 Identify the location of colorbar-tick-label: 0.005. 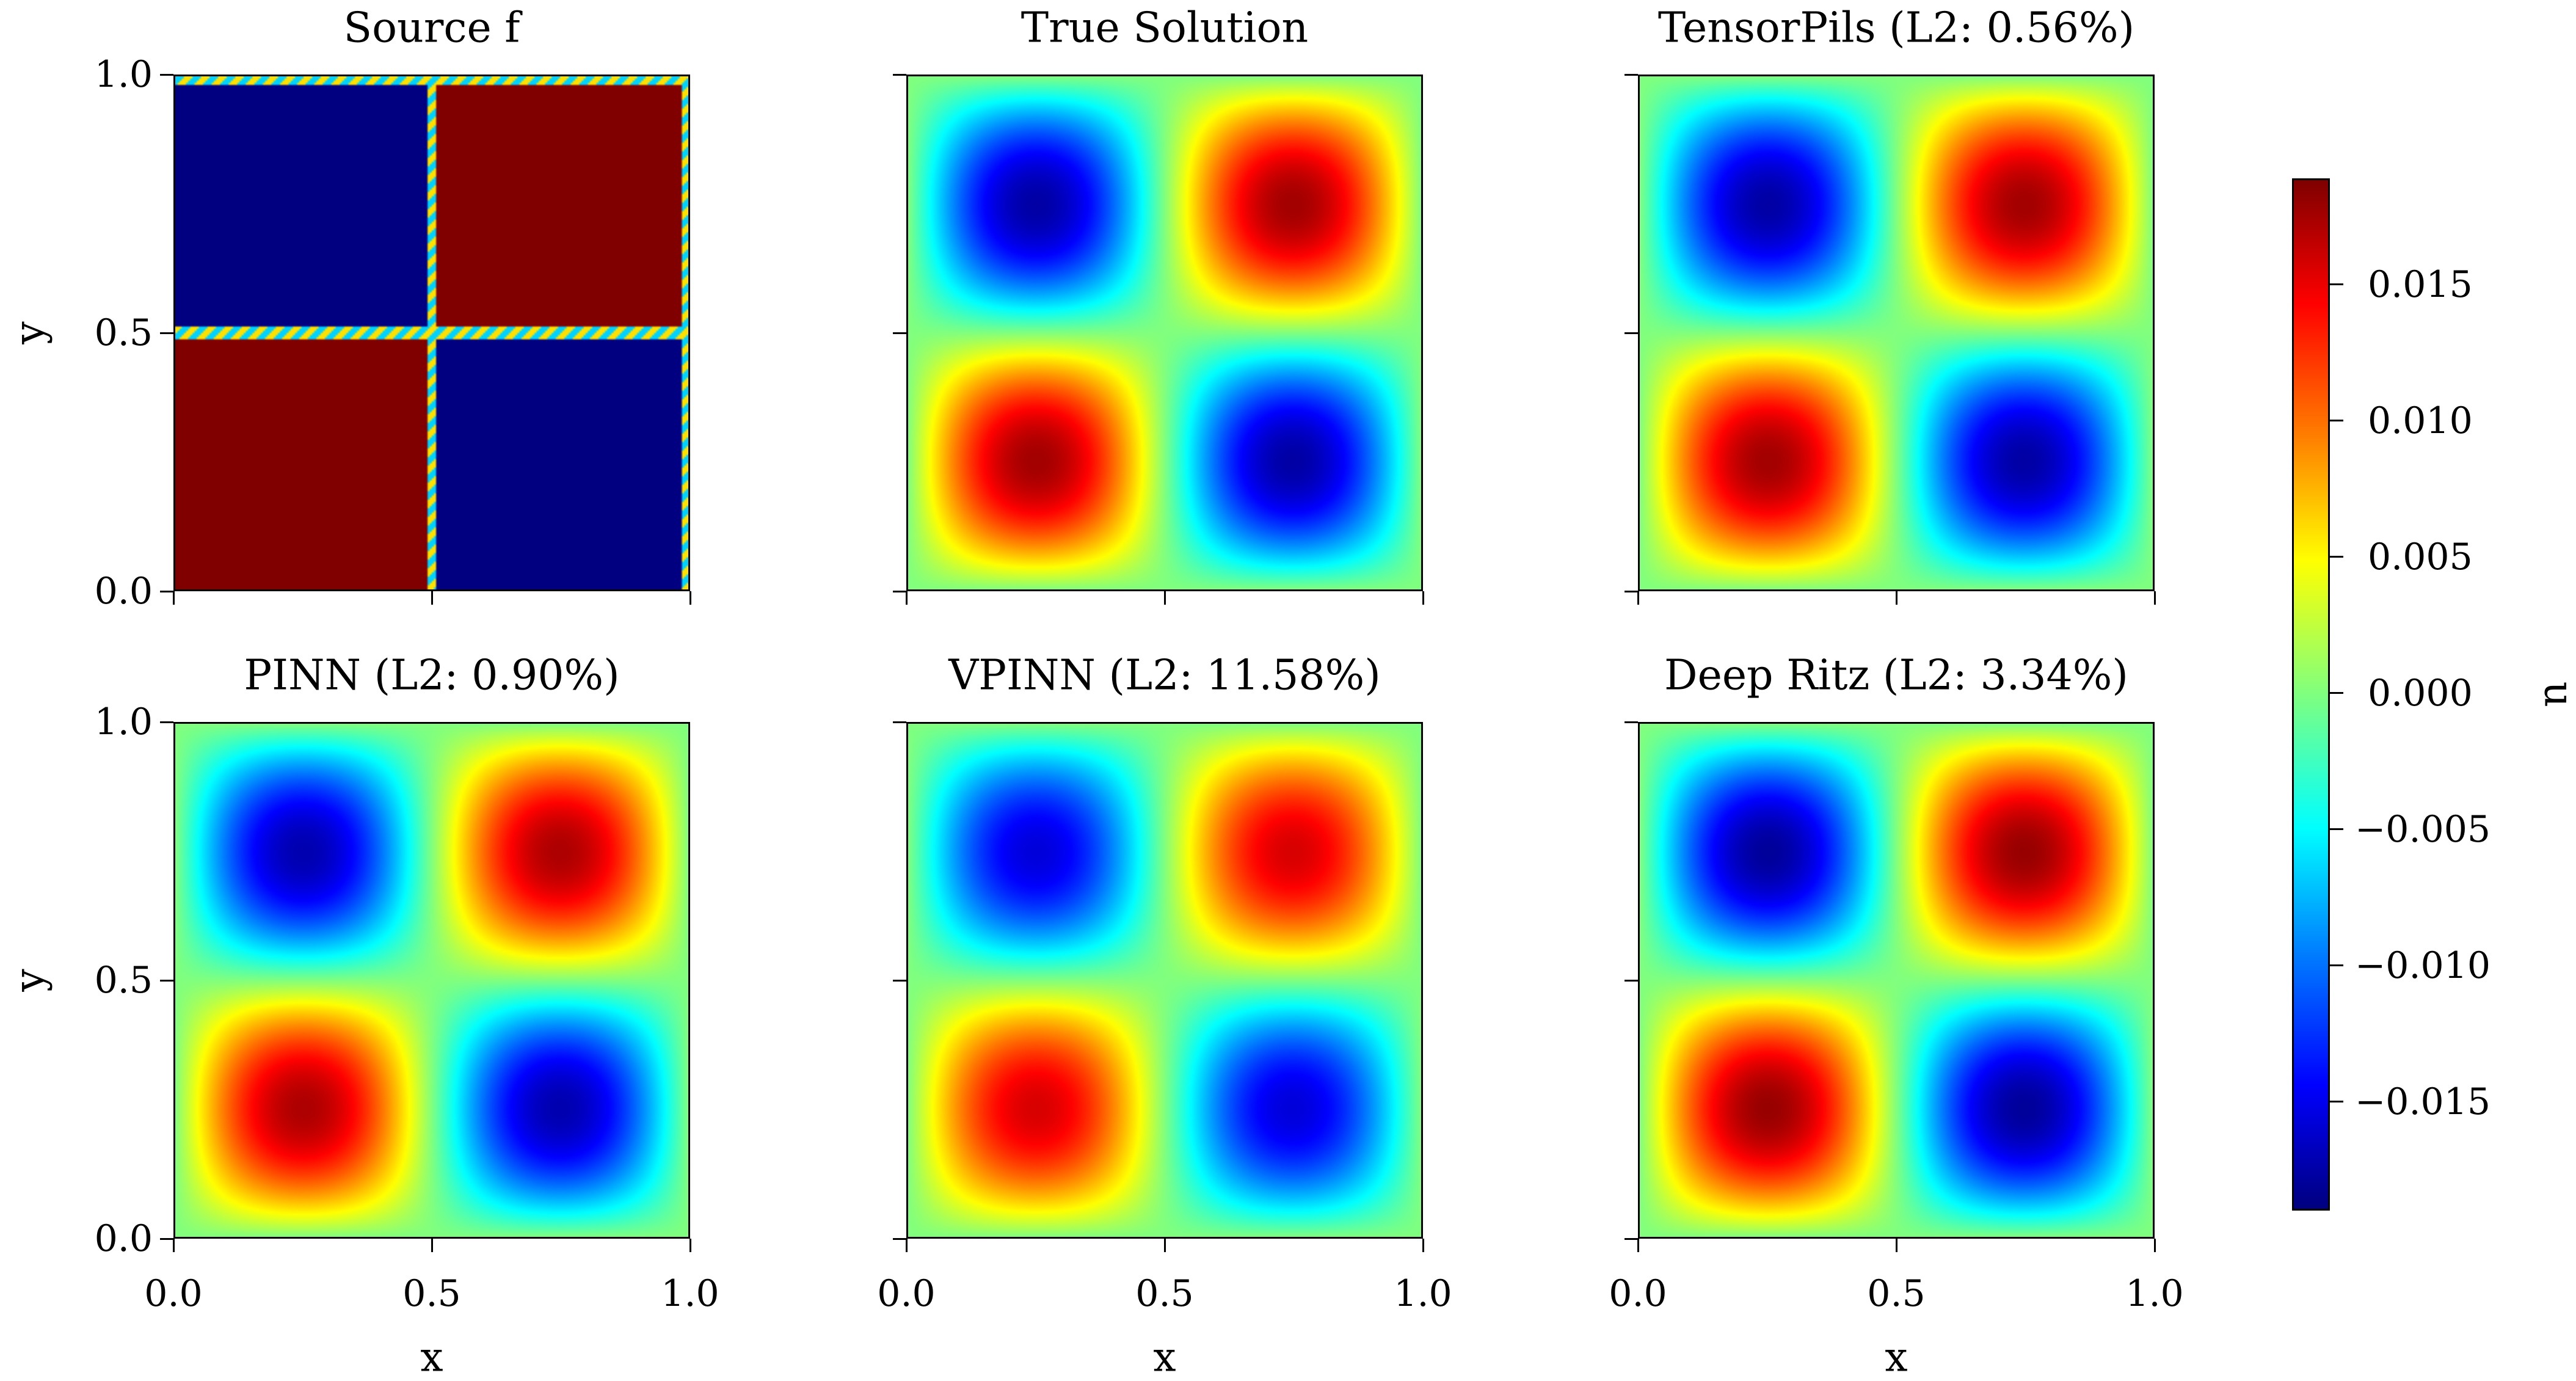
(2421, 556).